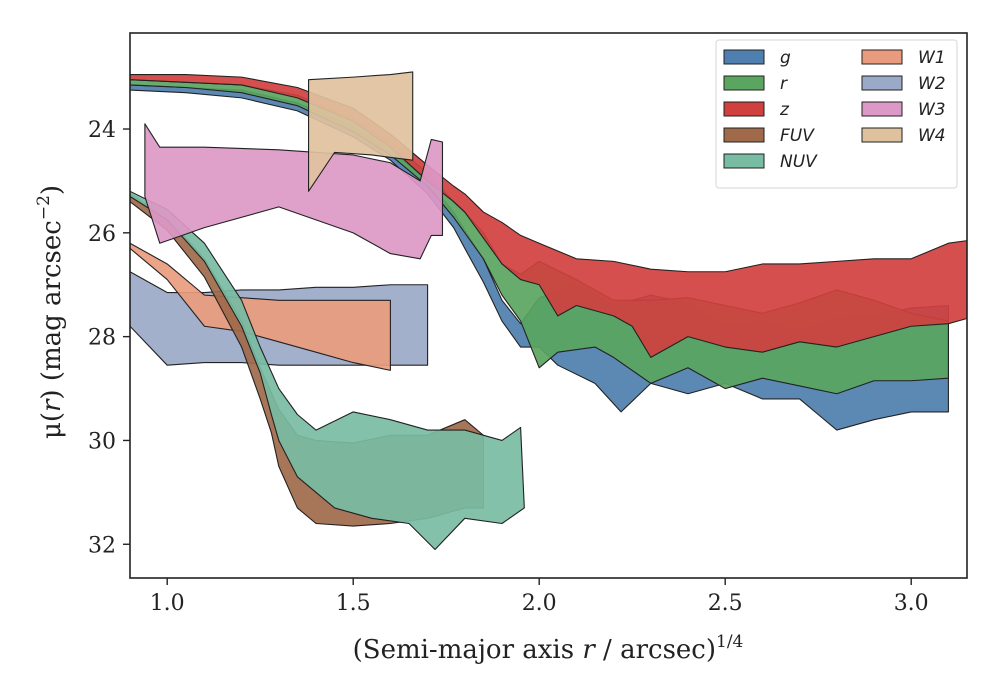 This screenshot has width=1000, height=700. I want to click on x-axis-label-main: (Semi-major axis, so click(468, 650).